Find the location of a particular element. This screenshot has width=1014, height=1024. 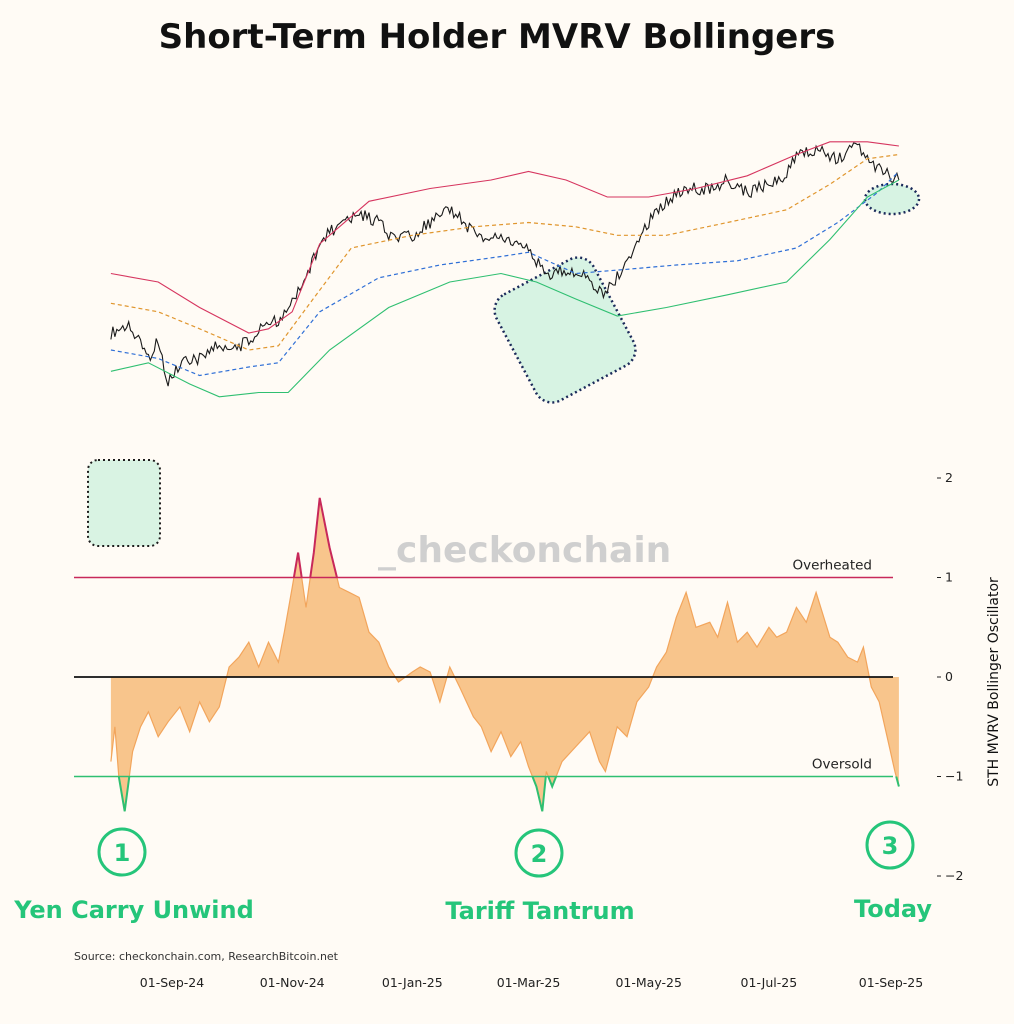

reference-label-oversold: Oversold is located at coordinates (842, 765).